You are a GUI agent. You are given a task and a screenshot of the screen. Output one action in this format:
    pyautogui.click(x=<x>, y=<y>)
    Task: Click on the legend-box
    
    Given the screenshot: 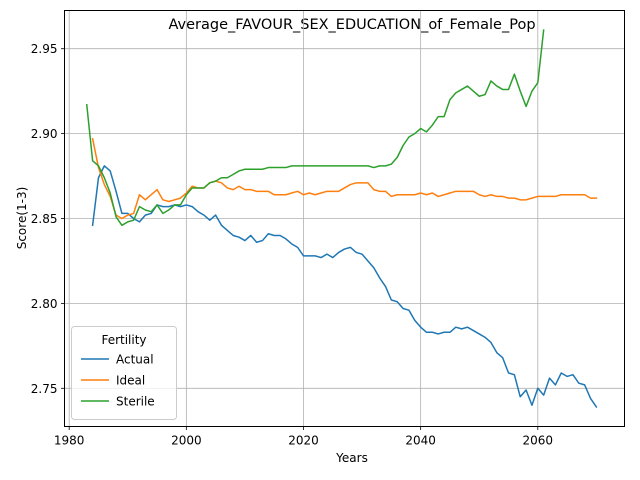 What is the action you would take?
    pyautogui.click(x=124, y=373)
    